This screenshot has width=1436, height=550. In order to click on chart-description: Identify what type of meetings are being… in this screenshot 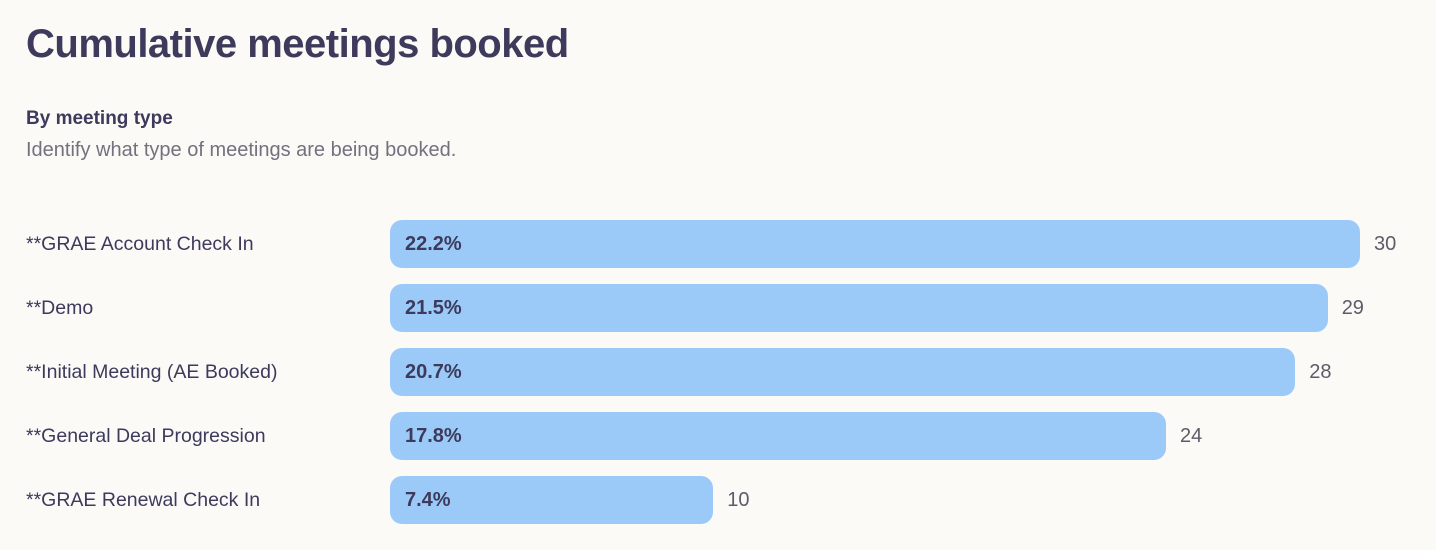, I will do `click(241, 150)`.